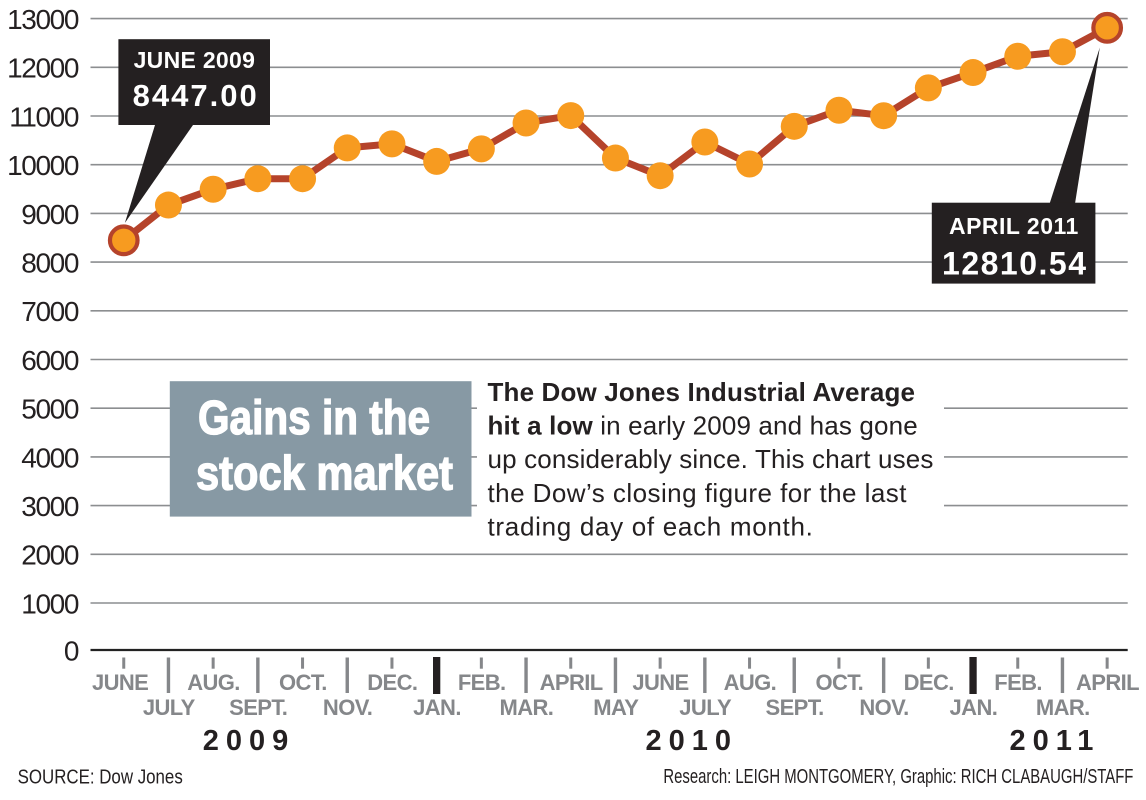 The image size is (1146, 800). I want to click on svg-text: 6000, so click(50, 360).